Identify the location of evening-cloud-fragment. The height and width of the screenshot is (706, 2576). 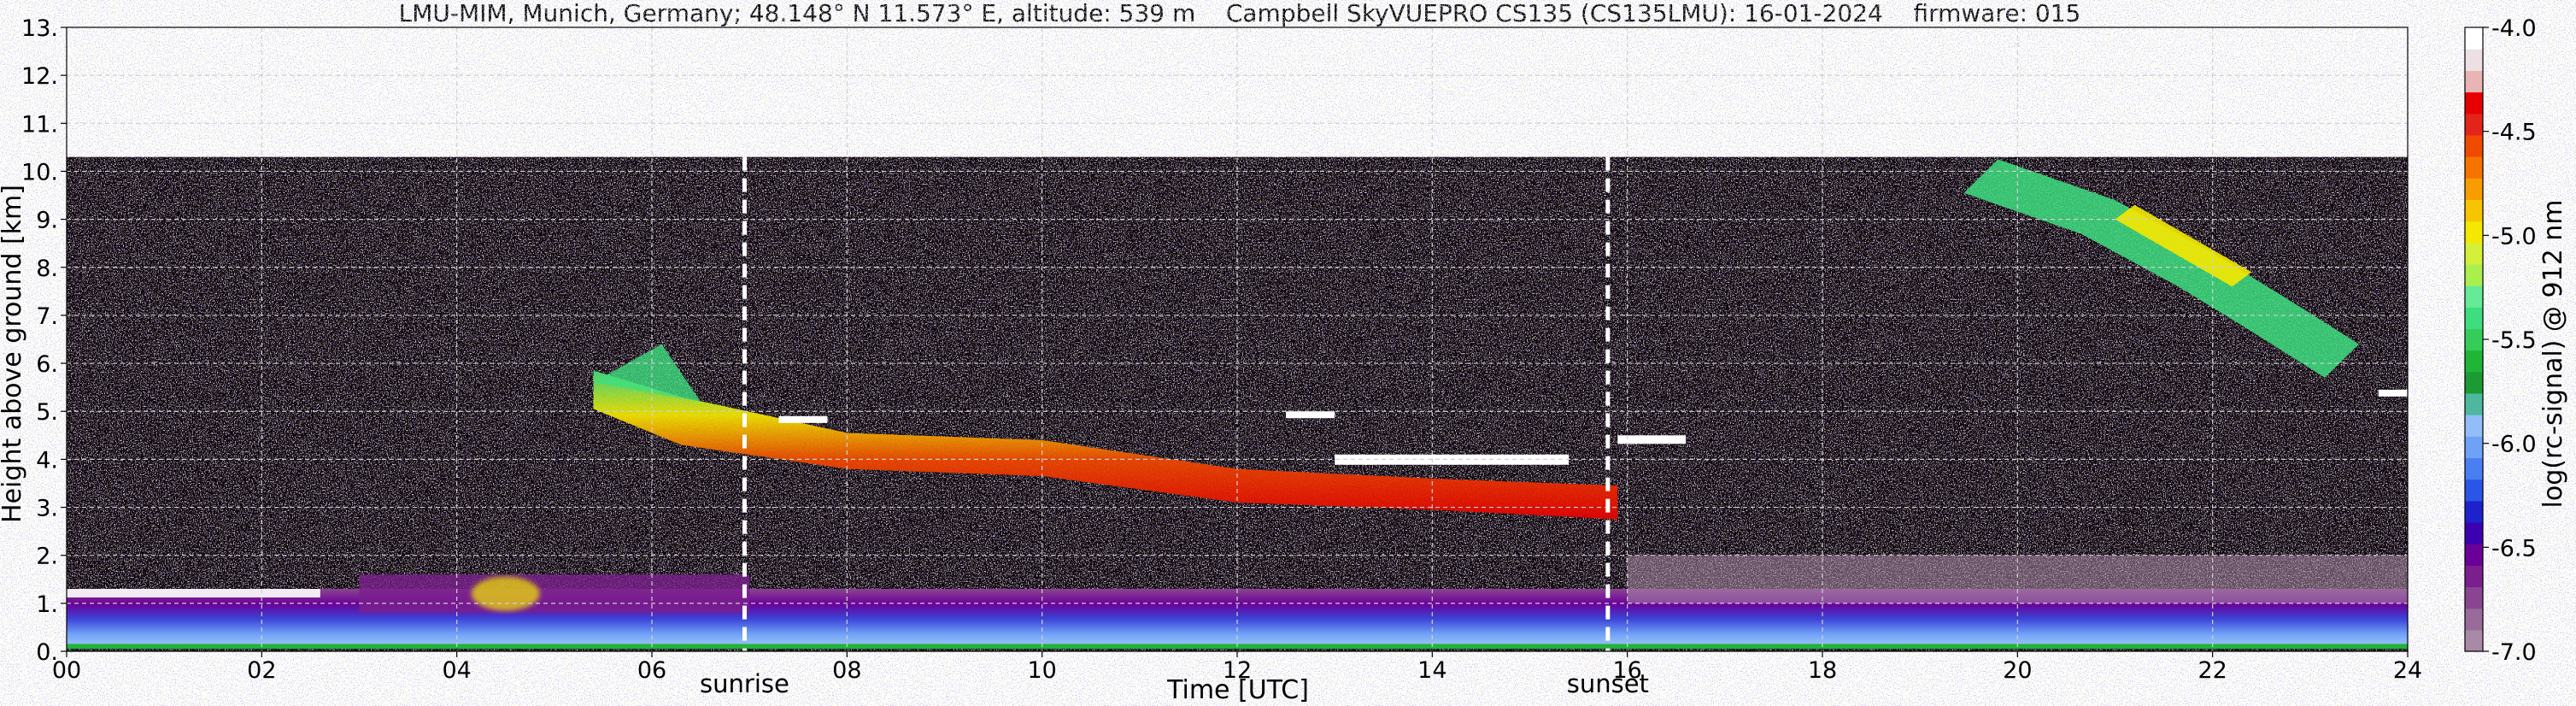
(1652, 439).